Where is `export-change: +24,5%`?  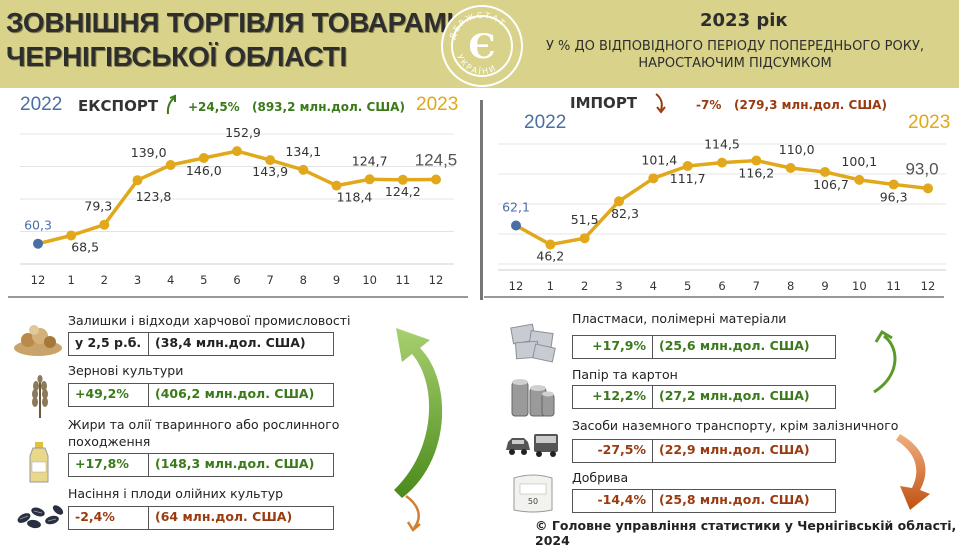 export-change: +24,5% is located at coordinates (214, 107).